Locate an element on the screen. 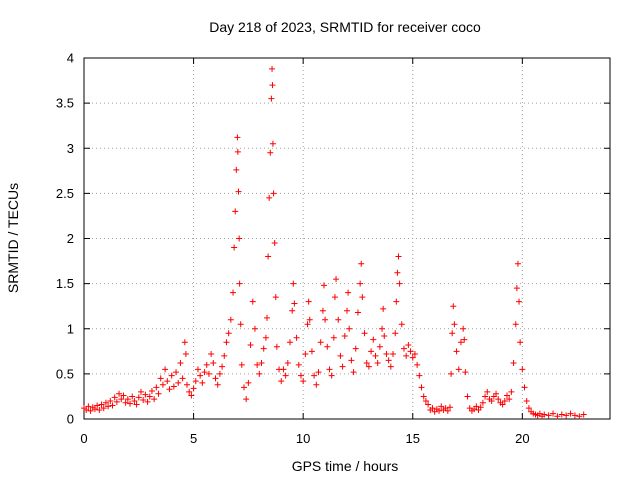 The image size is (640, 480). x-tick-labels: 0 5 10 15 20 is located at coordinates (304, 438).